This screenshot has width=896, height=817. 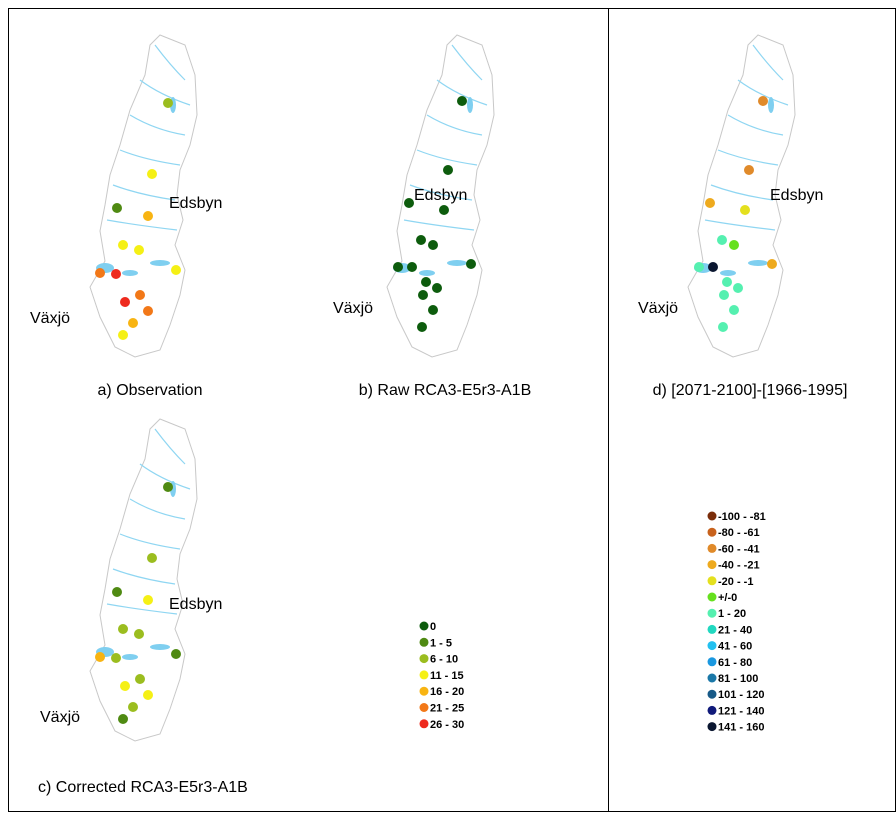 I want to click on legend-label: 1 - 5, so click(x=441, y=643).